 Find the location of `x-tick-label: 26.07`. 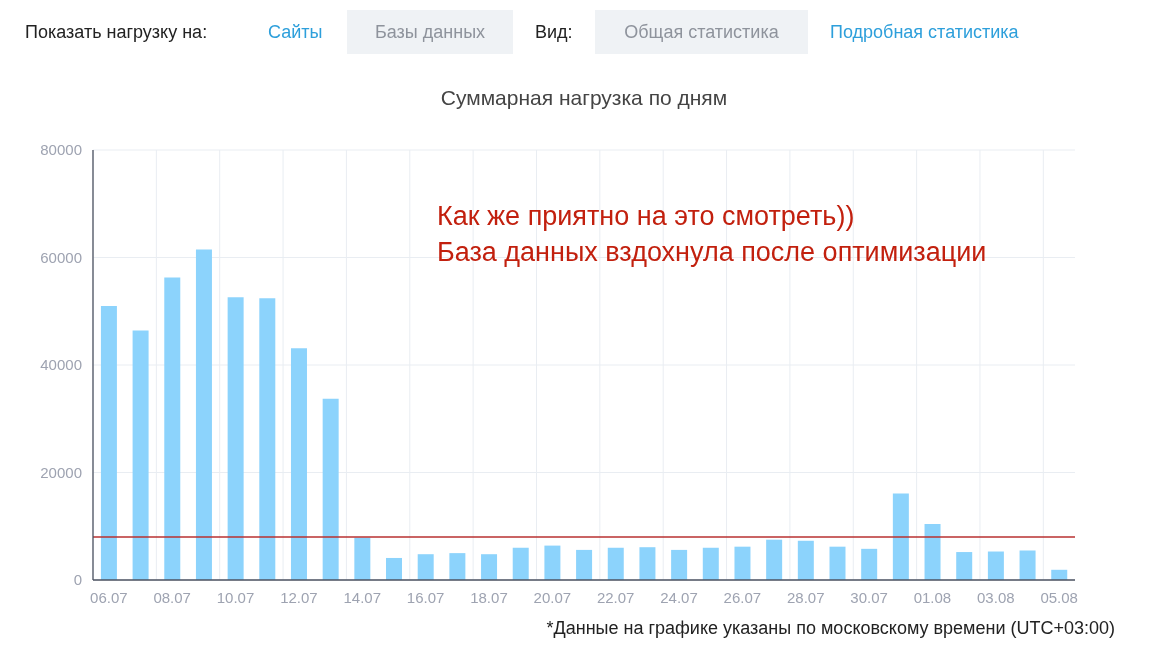

x-tick-label: 26.07 is located at coordinates (742, 597).